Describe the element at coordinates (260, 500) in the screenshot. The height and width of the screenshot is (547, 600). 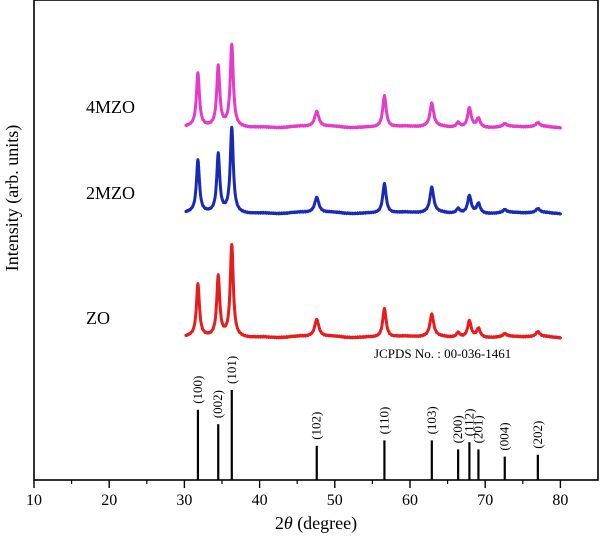
I see `x-tick-label: 40` at that location.